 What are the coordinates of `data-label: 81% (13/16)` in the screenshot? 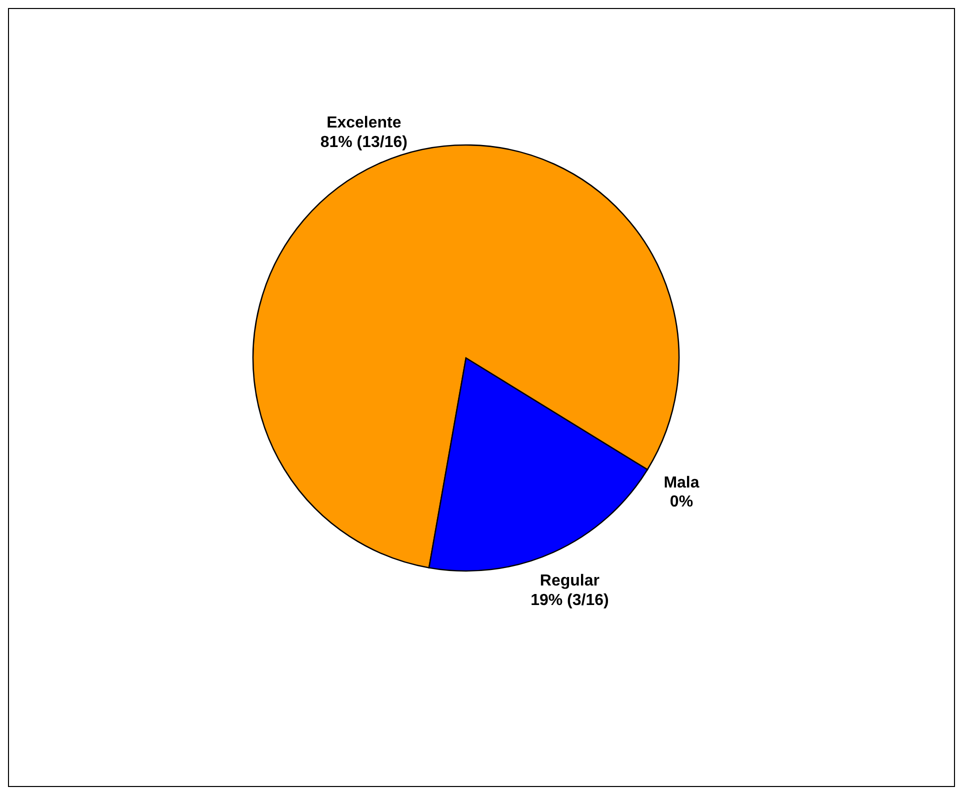 It's located at (364, 142).